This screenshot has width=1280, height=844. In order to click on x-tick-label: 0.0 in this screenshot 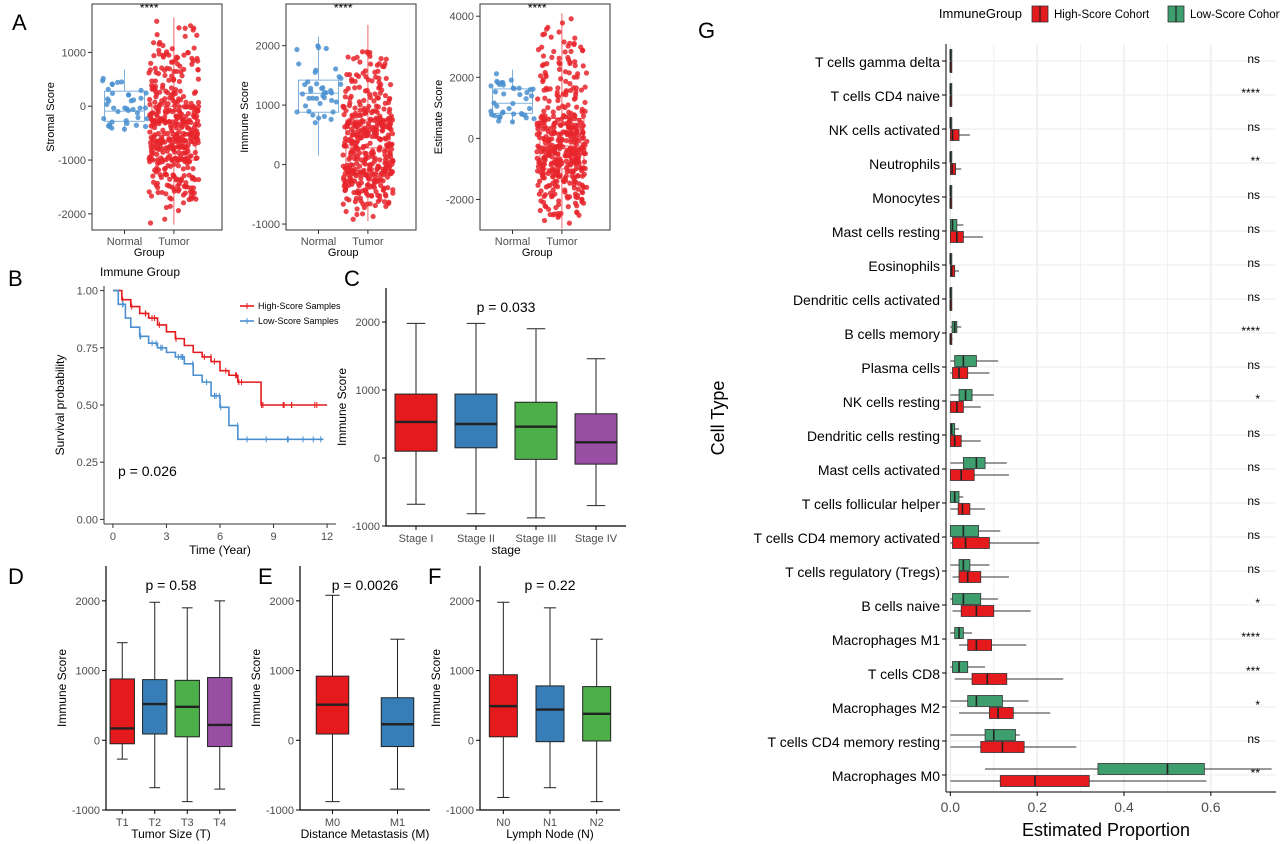, I will do `click(951, 807)`.